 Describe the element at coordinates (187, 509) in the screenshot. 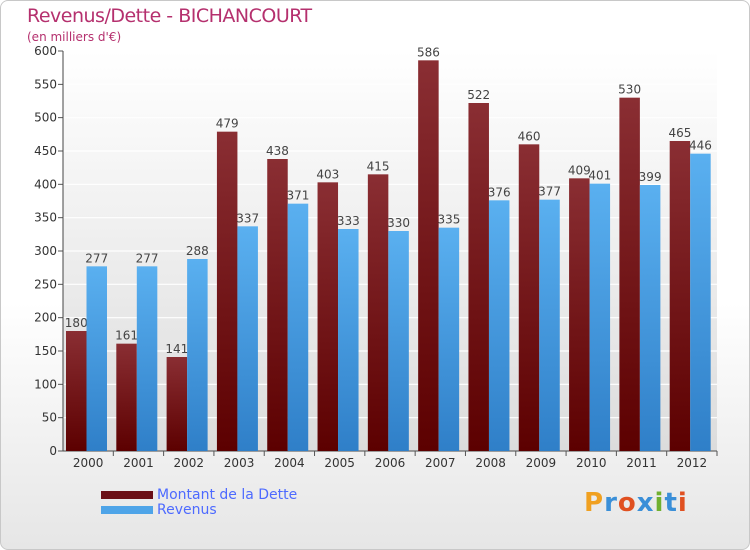

I see `legend-label-revenus: Revenus` at that location.